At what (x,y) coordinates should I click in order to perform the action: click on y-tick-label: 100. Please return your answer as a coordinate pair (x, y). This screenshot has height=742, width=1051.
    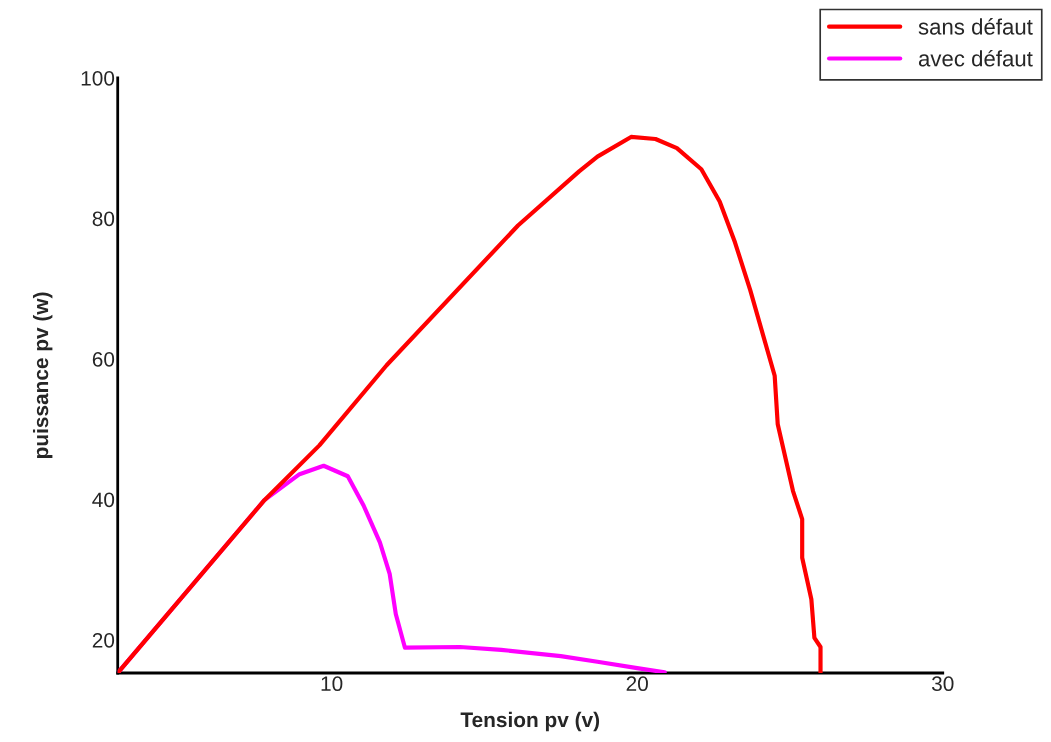
    Looking at the image, I should click on (98, 78).